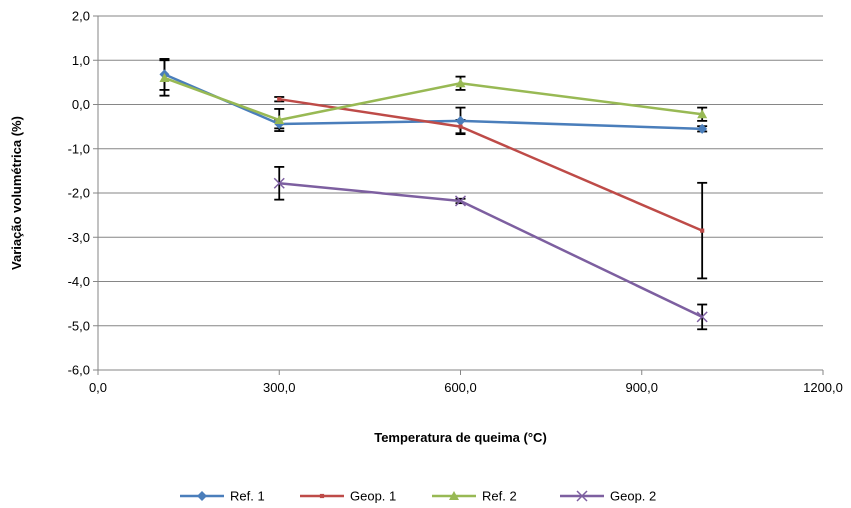 This screenshot has height=508, width=851. What do you see at coordinates (81, 60) in the screenshot?
I see `y-tick-label: 1,0` at bounding box center [81, 60].